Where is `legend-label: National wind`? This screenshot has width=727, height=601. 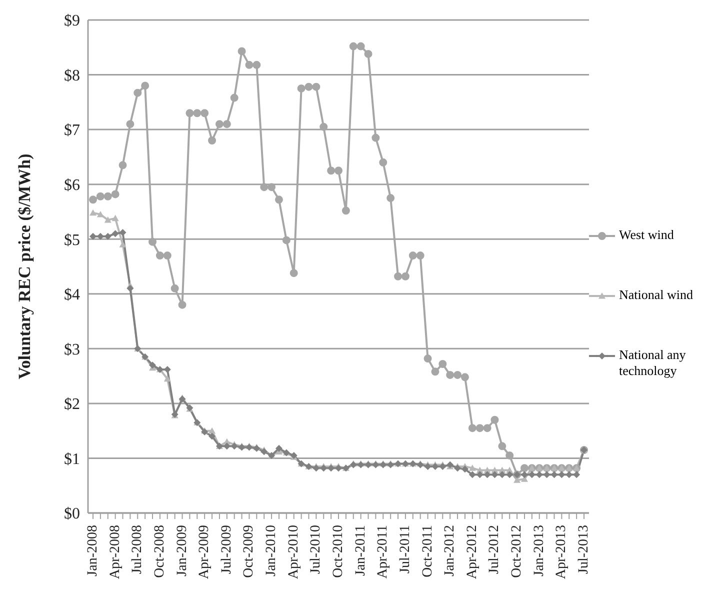
legend-label: National wind is located at coordinates (656, 295).